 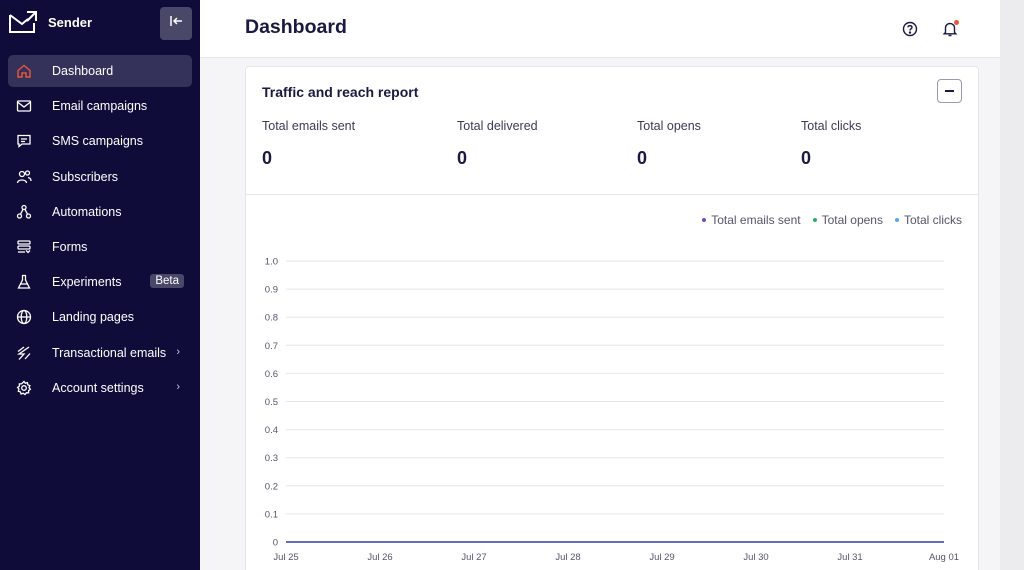 What do you see at coordinates (271, 290) in the screenshot?
I see `y-tick-label: 0.9` at bounding box center [271, 290].